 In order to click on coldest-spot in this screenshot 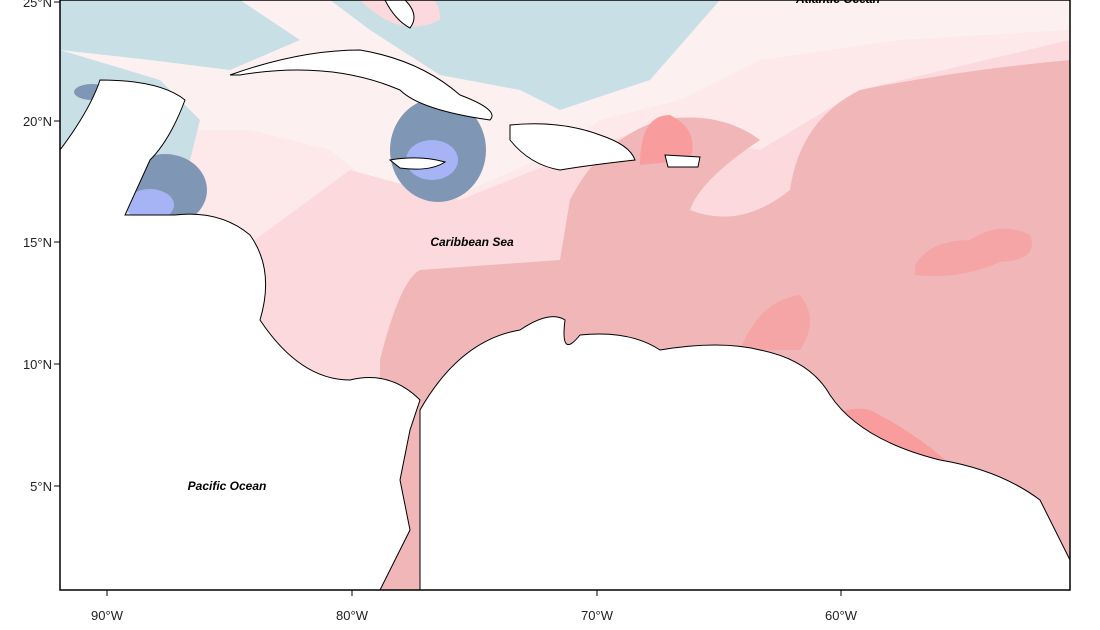, I will do `click(150, 205)`.